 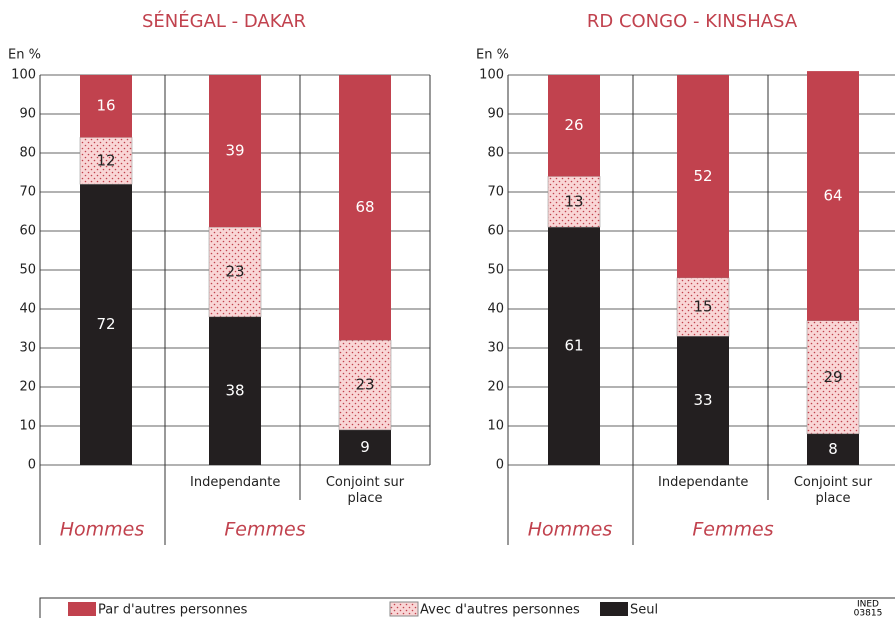 I want to click on data-label: 38, so click(x=234, y=390).